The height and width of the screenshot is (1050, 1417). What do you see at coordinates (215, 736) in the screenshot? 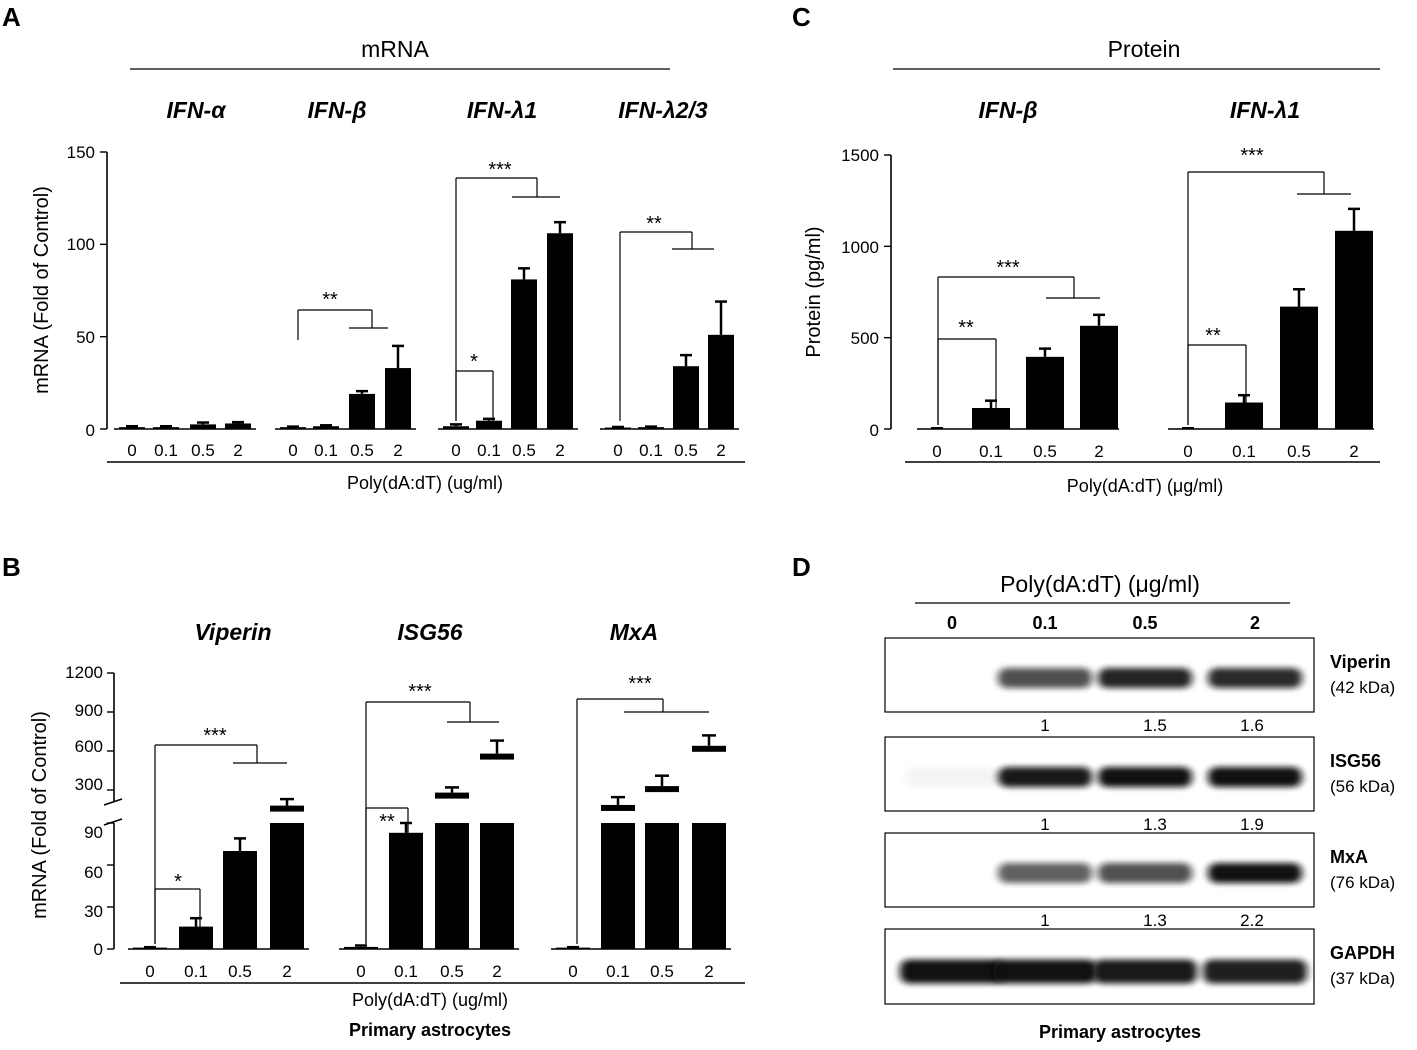
I see `panel-b-sig: ***` at bounding box center [215, 736].